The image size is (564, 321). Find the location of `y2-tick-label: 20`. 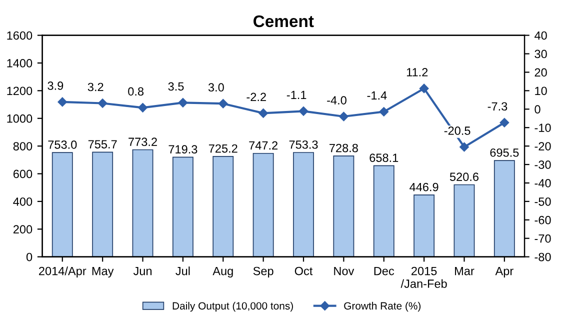

y2-tick-label: 20 is located at coordinates (540, 72).